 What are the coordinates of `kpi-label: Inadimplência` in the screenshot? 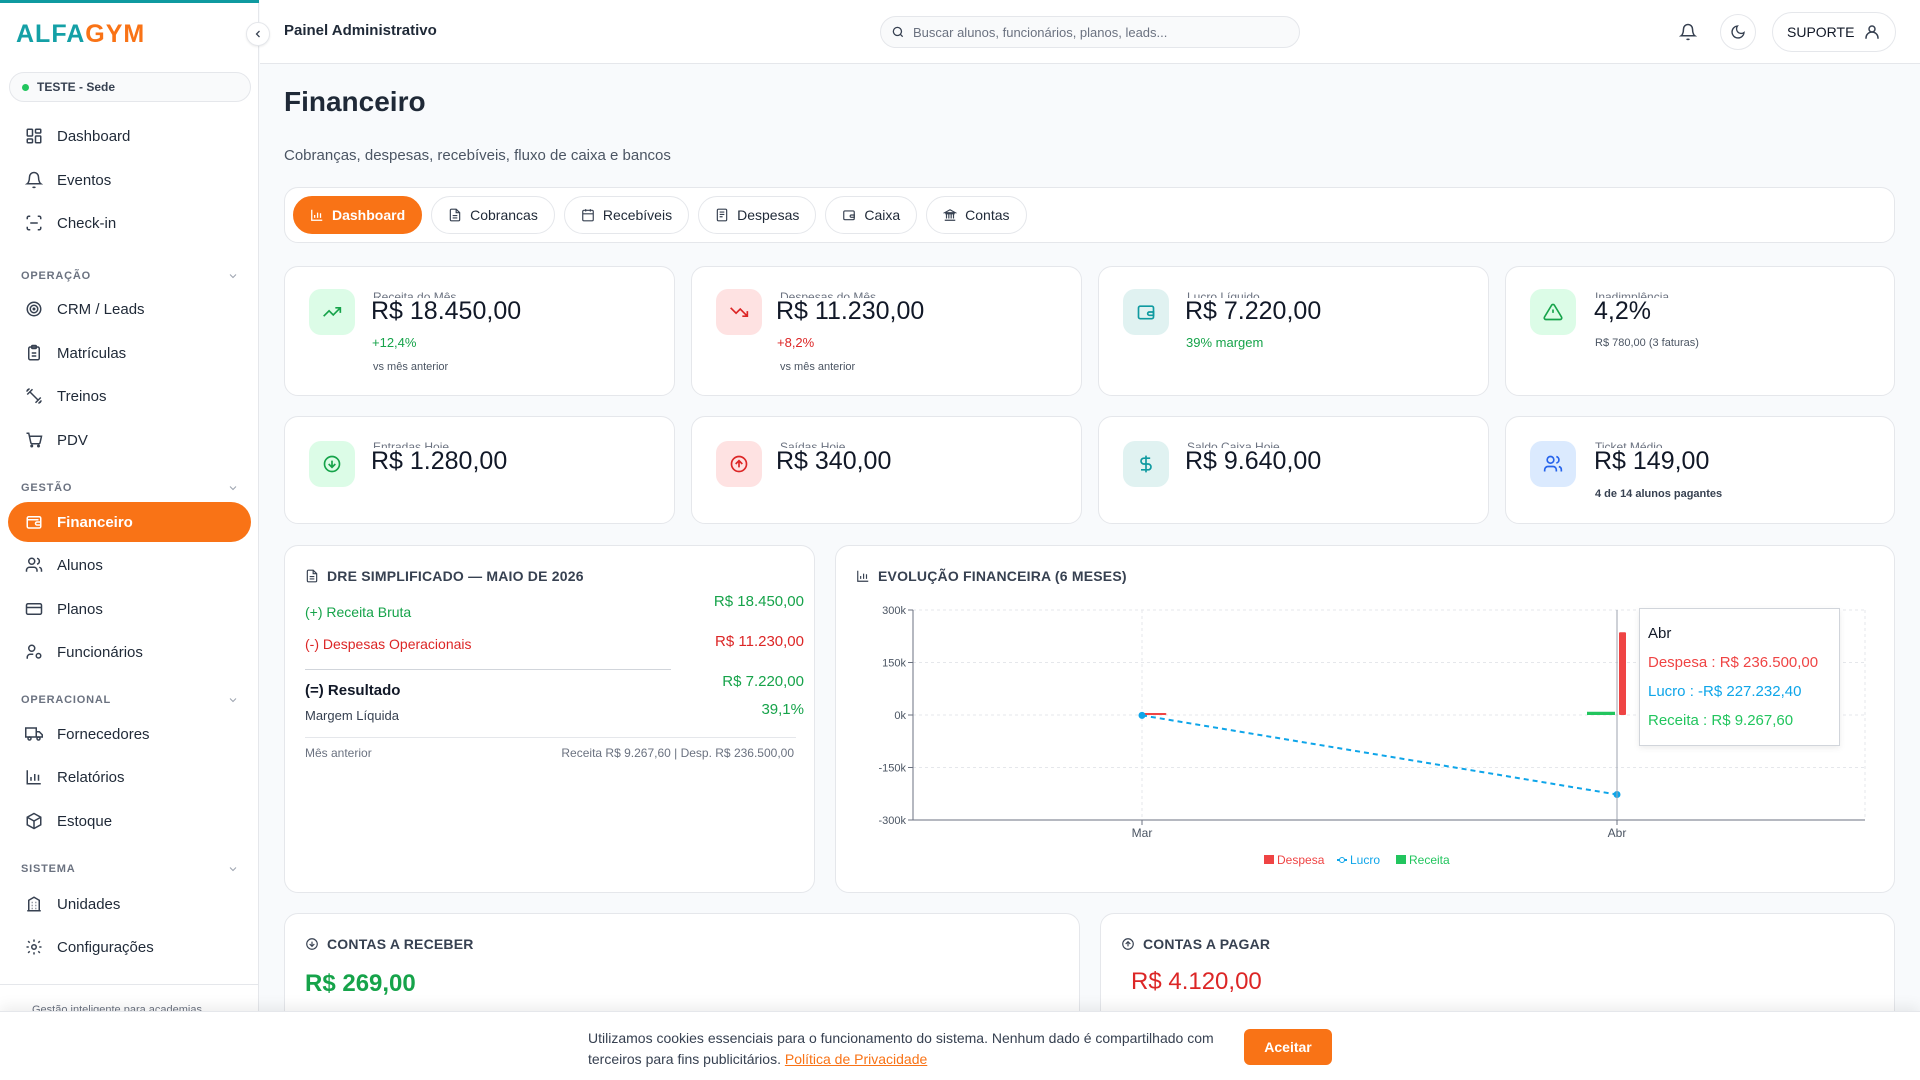 It's located at (1632, 294).